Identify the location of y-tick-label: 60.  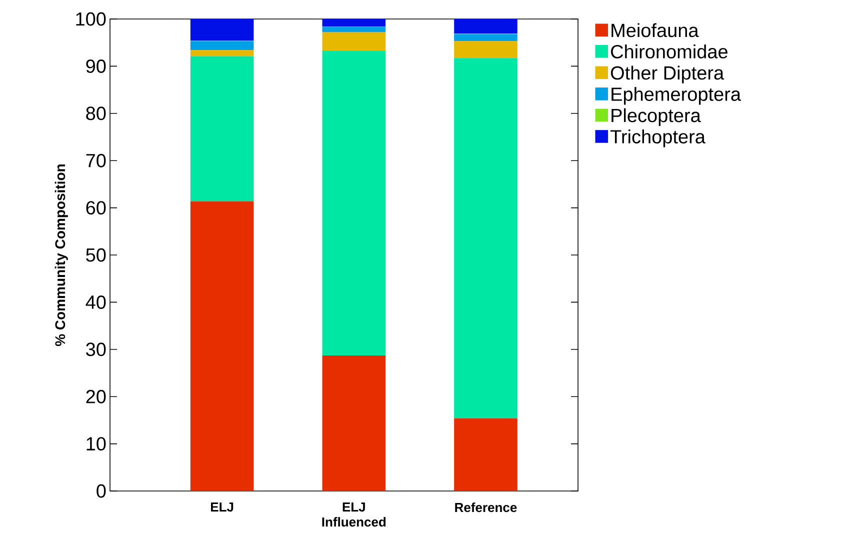
(96, 208).